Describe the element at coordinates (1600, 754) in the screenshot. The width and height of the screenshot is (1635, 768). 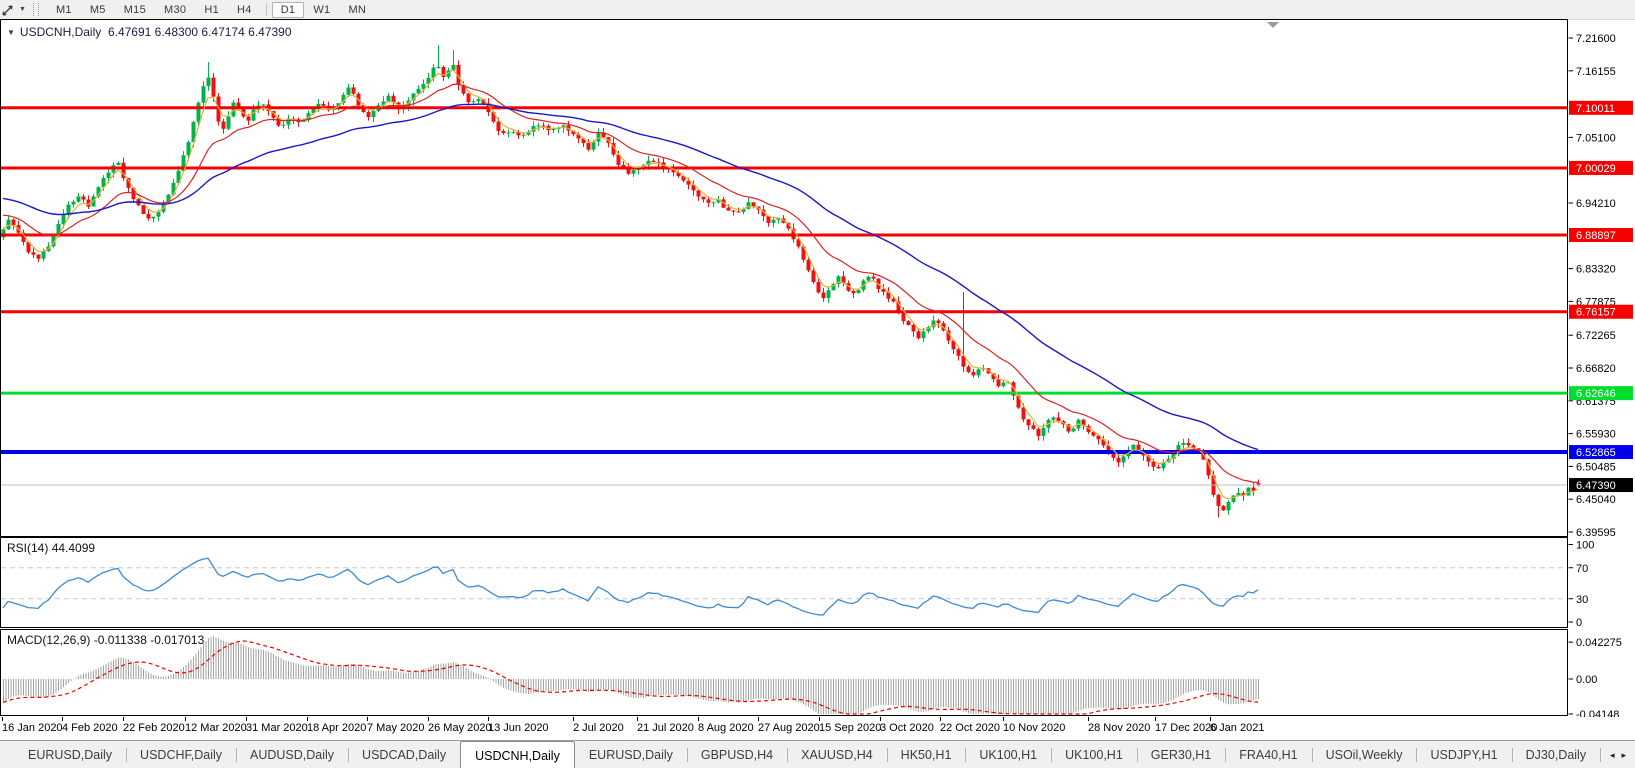
I see `symbol-tab-china300-h1: CHINA300,H1` at that location.